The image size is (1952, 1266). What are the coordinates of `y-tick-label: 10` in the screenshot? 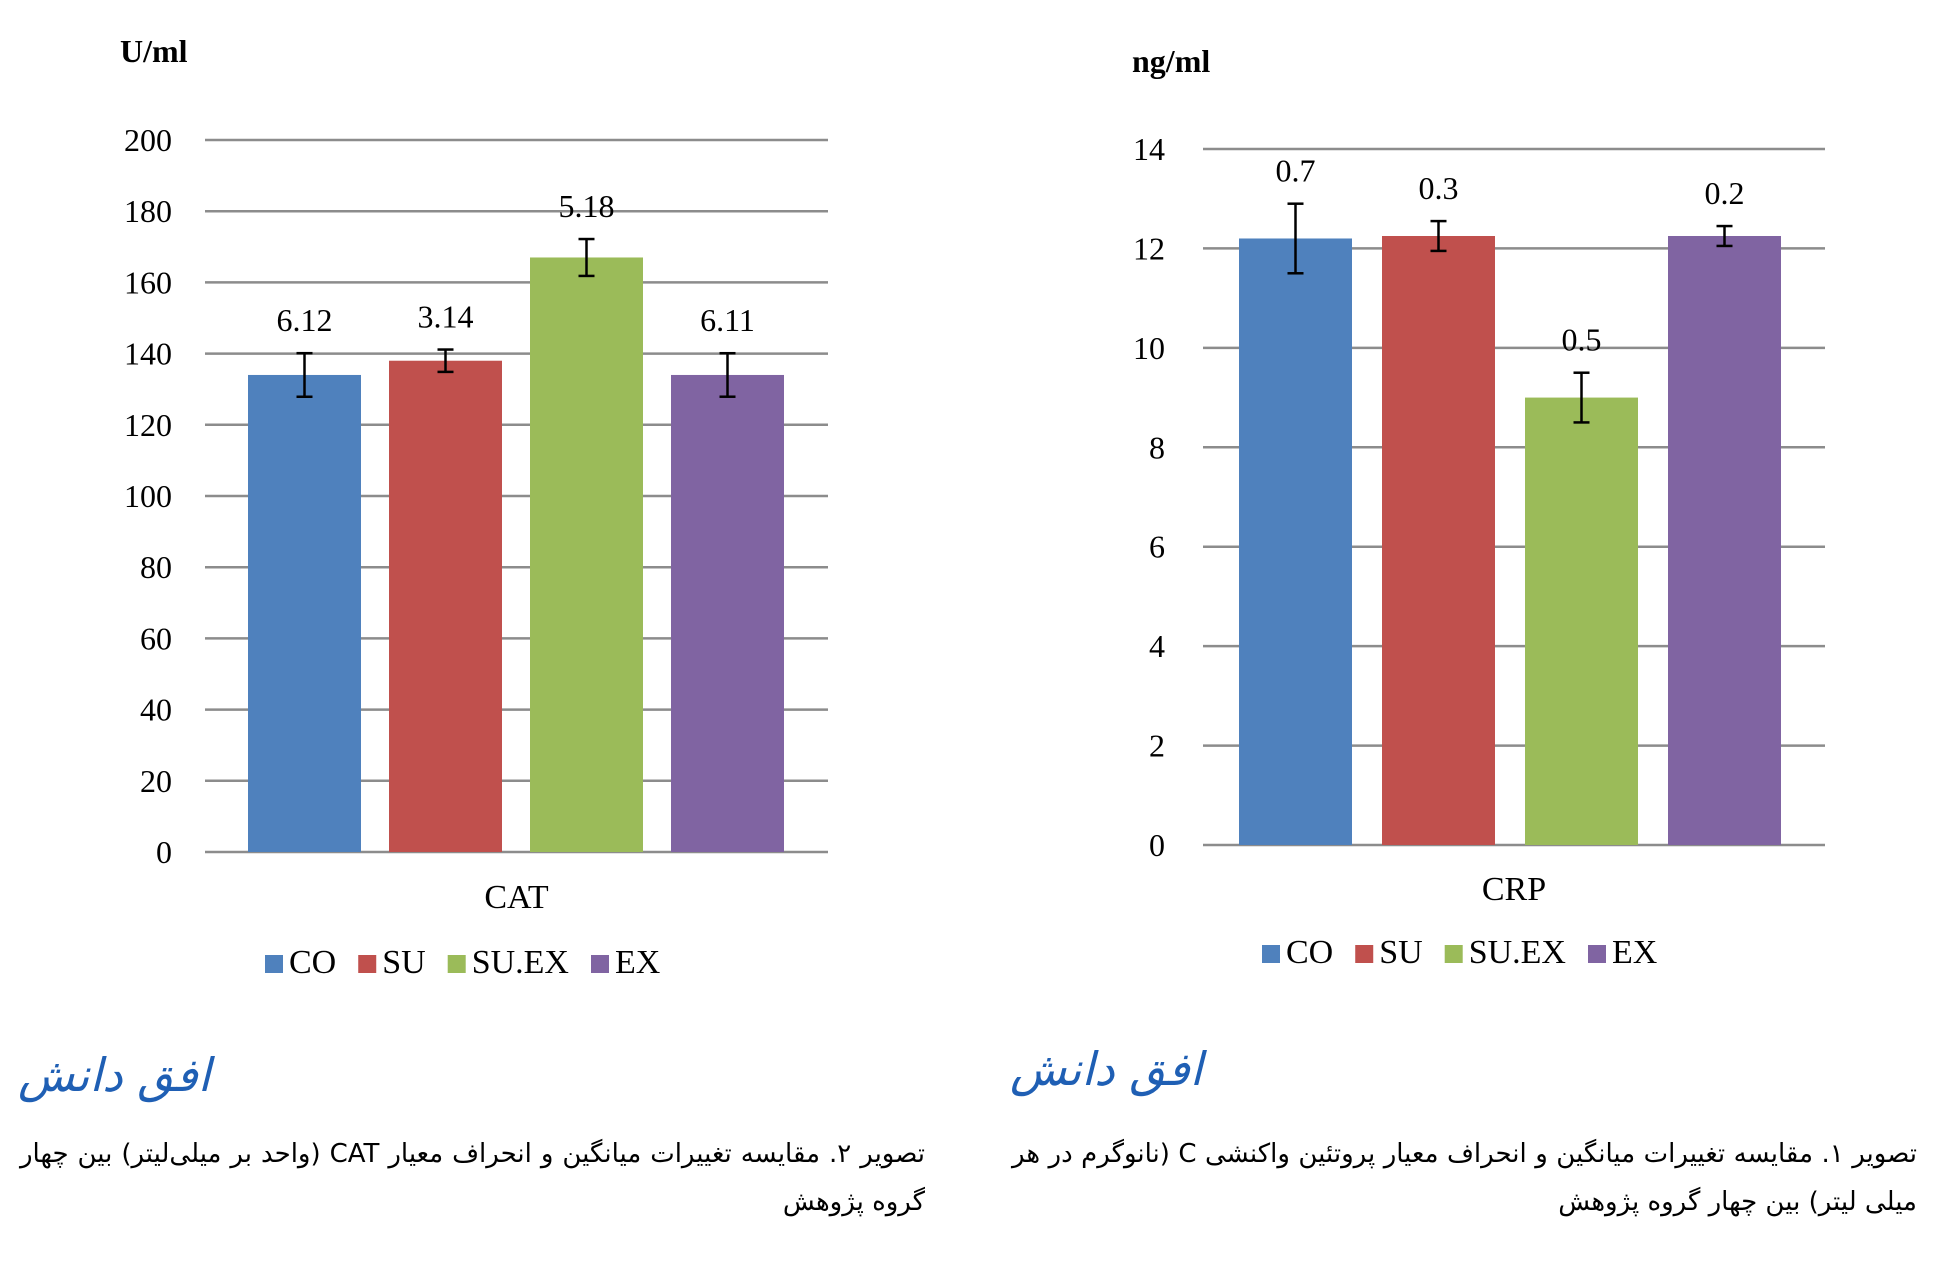 It's located at (1149, 348).